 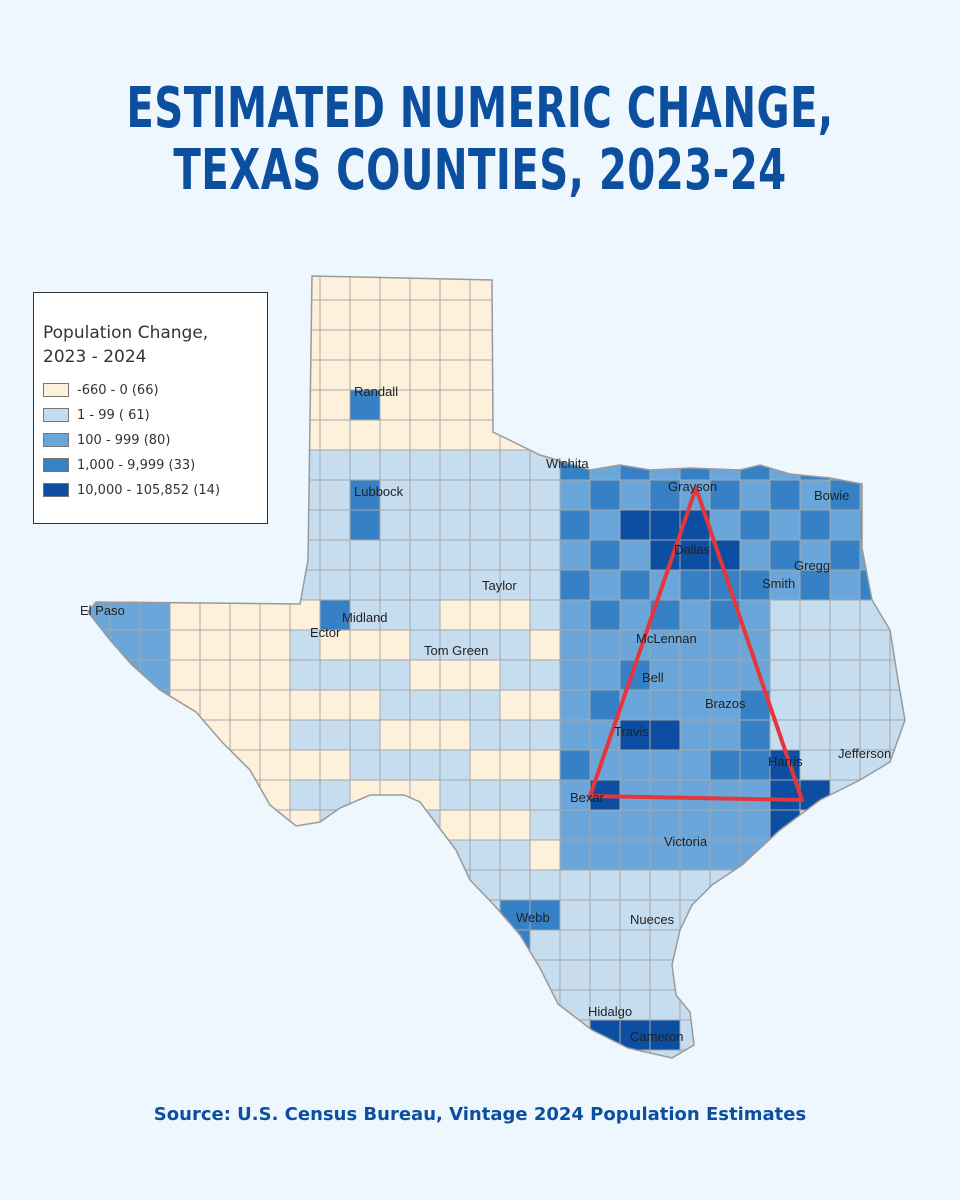 I want to click on legend-item: 1 - 99 ( 61), so click(x=96, y=415).